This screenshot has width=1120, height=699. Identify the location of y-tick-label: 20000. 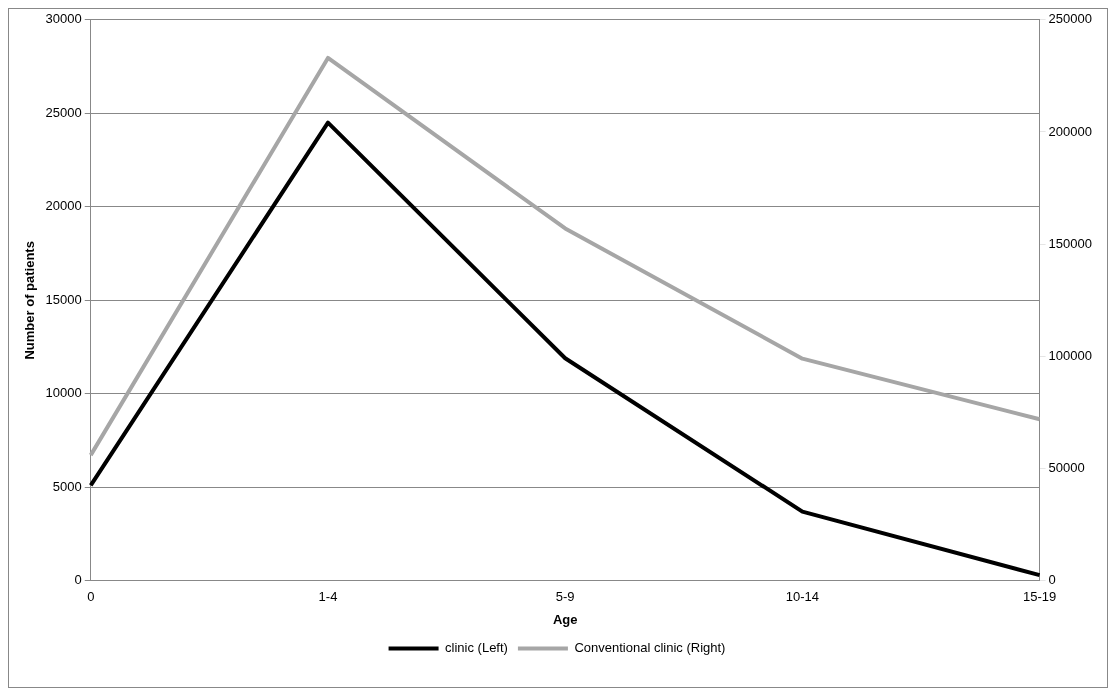
(63, 206).